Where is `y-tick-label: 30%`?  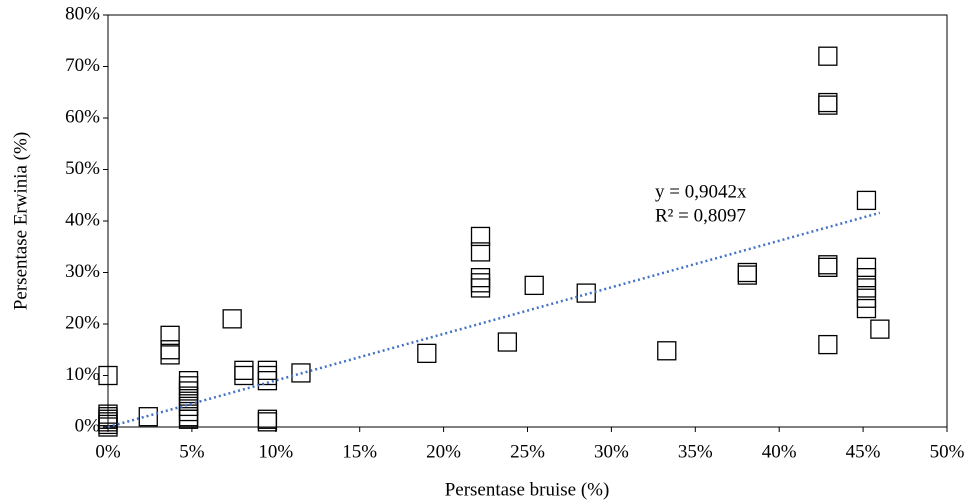
y-tick-label: 30% is located at coordinates (82, 271).